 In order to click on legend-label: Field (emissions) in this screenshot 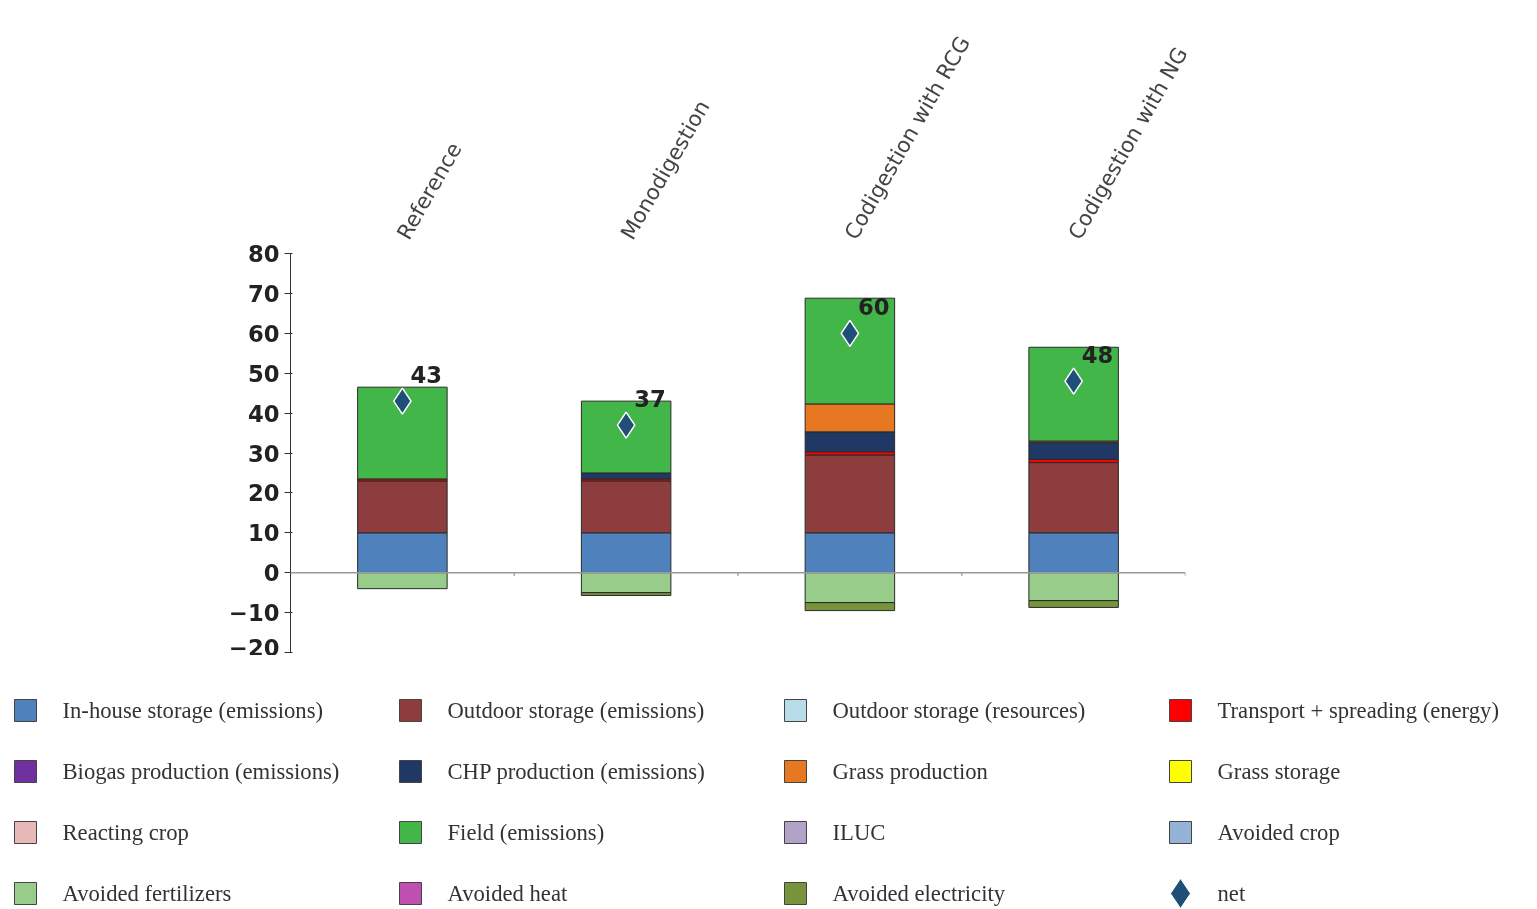, I will do `click(526, 832)`.